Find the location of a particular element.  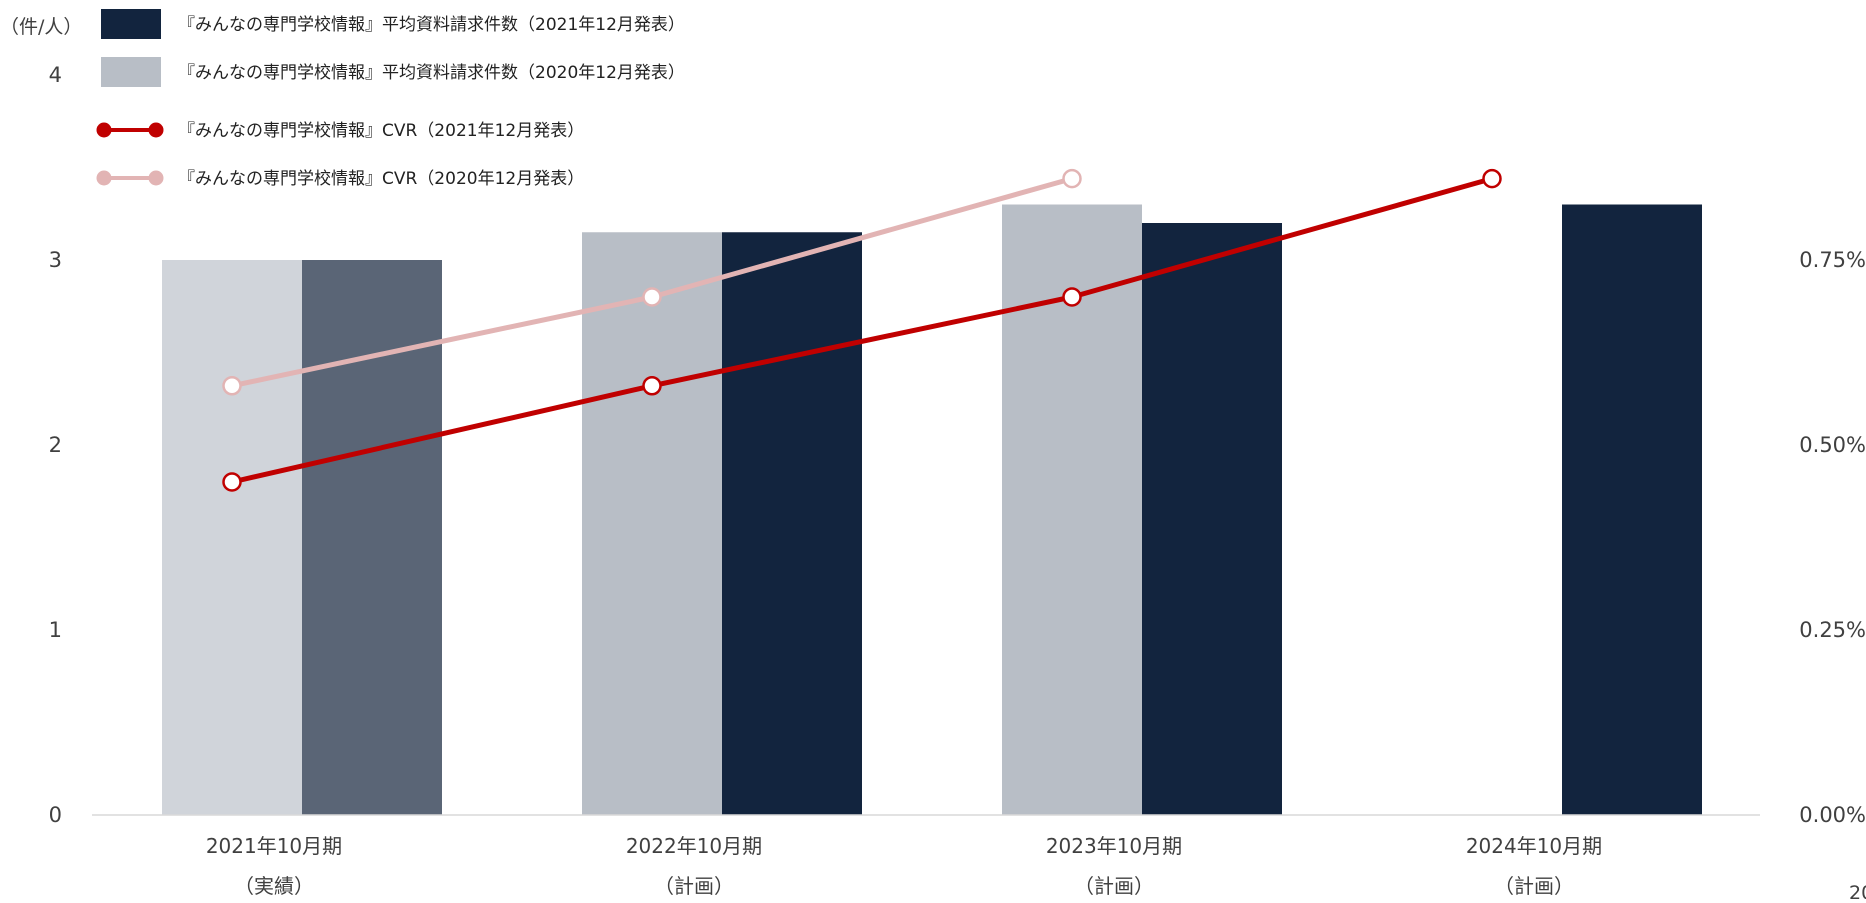

y-left-tick-label-3: 3 is located at coordinates (55, 260).